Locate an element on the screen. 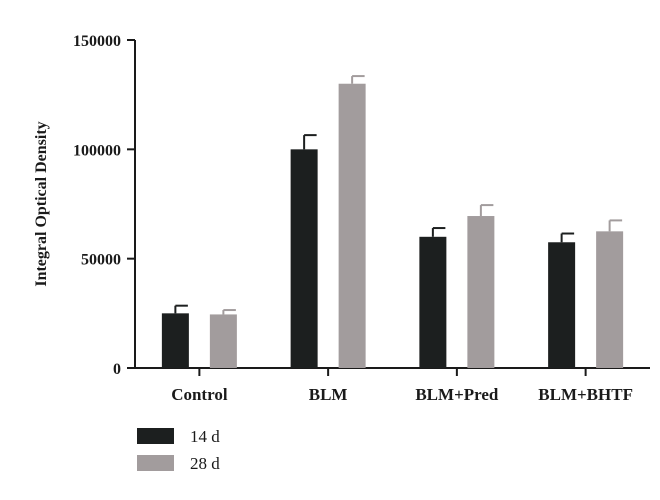 Image resolution: width=660 pixels, height=500 pixels. y-tick-label: 100000 is located at coordinates (97, 150).